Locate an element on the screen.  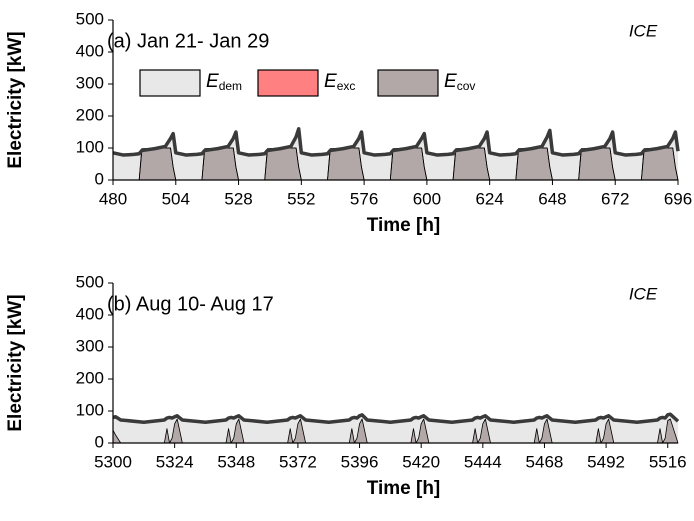
x-tick-label: 5396 is located at coordinates (360, 461).